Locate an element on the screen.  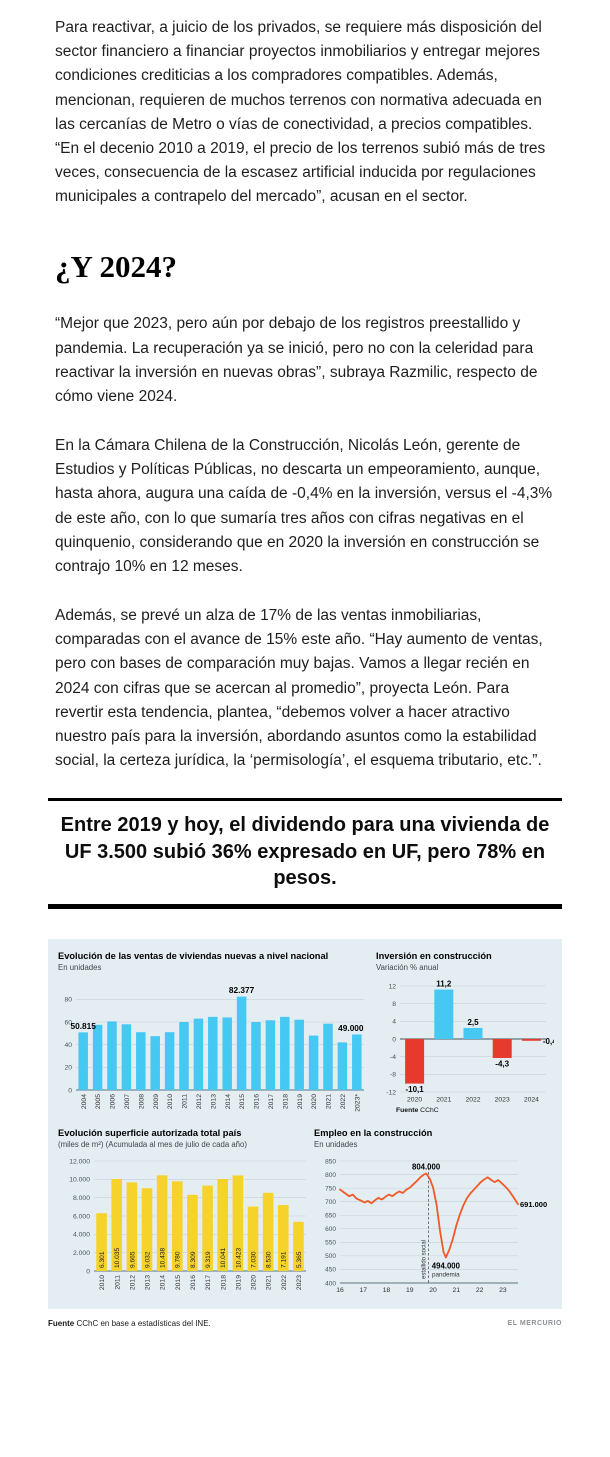
svg-text: 2009 is located at coordinates (156, 1101).